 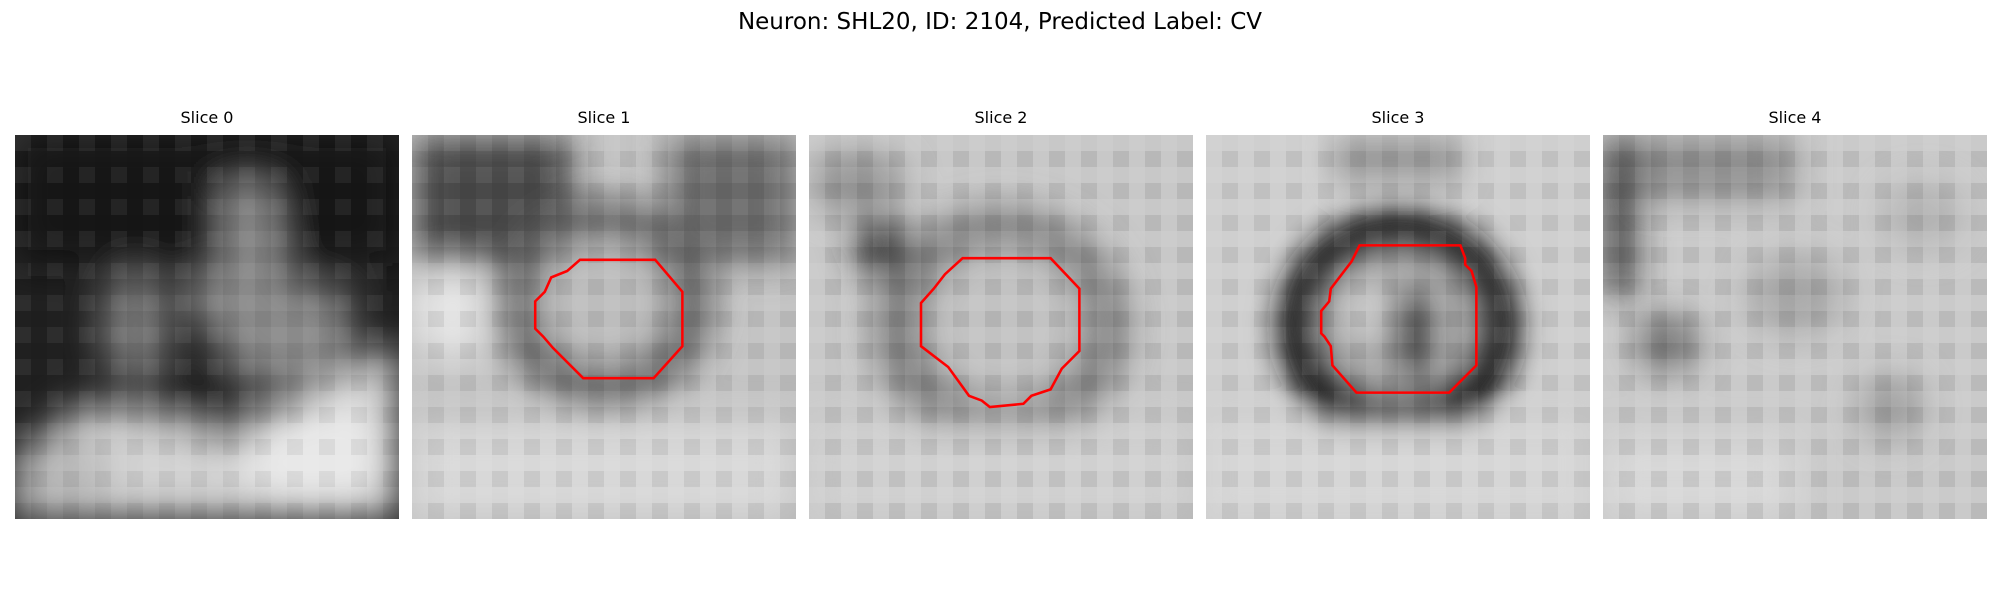 I want to click on slice-title: Slice 0, so click(x=207, y=117).